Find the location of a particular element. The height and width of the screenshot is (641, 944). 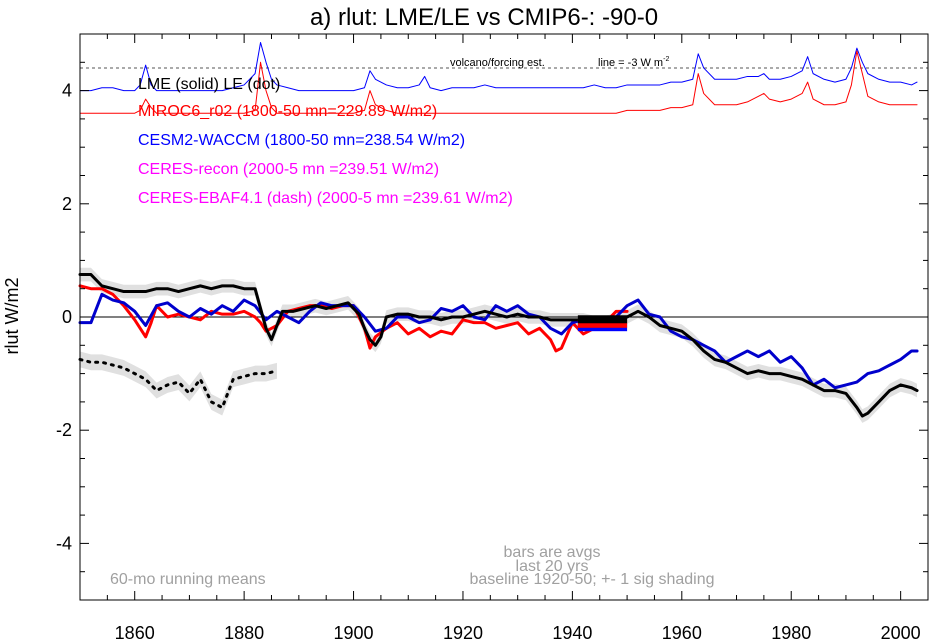

chart-title: a) rlut: LME/LE vs CMIP6-: -90-0 is located at coordinates (484, 17).